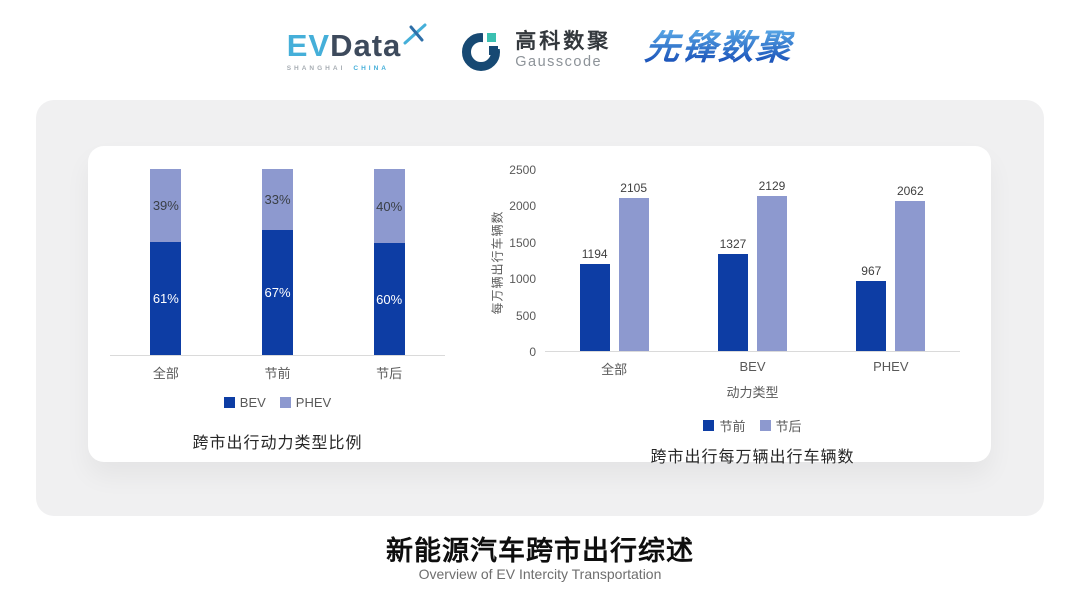 The image size is (1080, 608). I want to click on bar-节后-BEV: 2129, so click(771, 265).